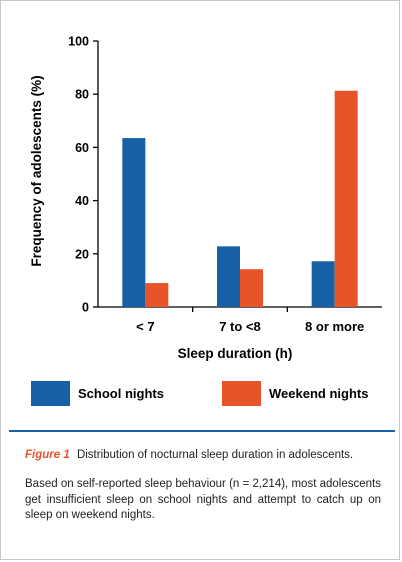  I want to click on y-tick-label: 80, so click(82, 95).